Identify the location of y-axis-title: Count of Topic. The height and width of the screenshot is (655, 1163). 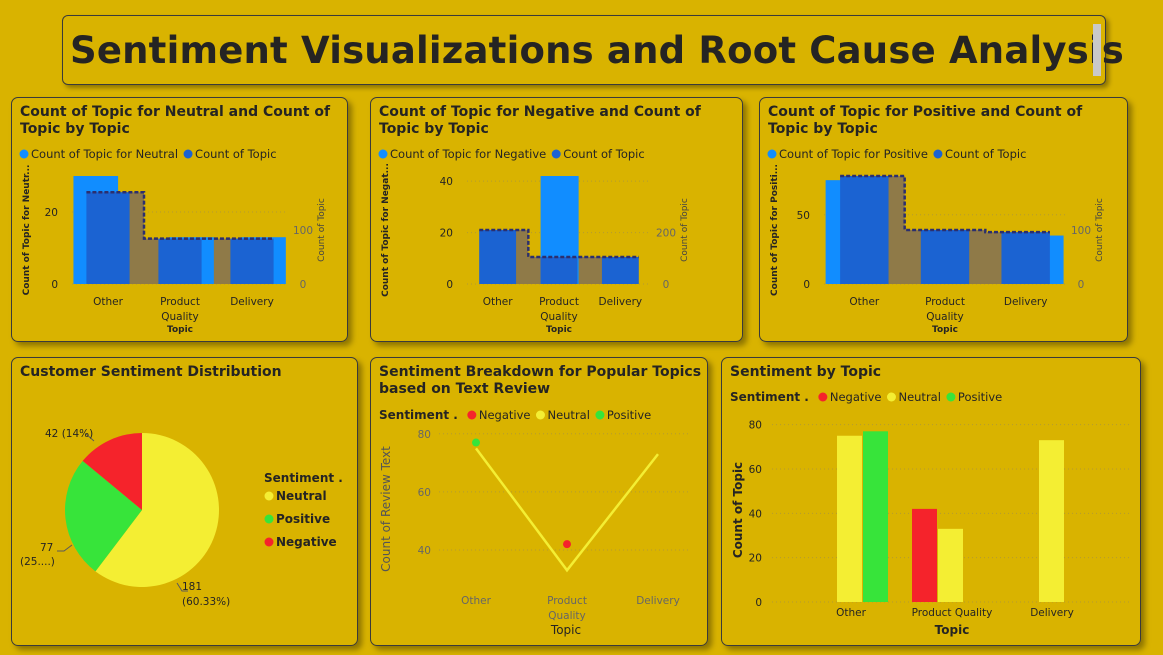
(738, 510).